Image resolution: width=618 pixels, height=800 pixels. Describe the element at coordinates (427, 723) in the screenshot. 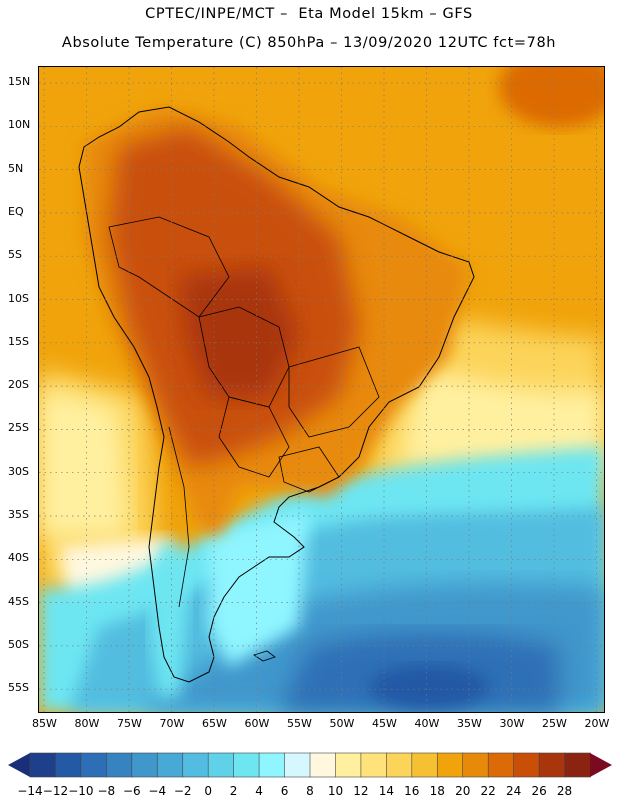

I see `lon-label: 40W` at that location.